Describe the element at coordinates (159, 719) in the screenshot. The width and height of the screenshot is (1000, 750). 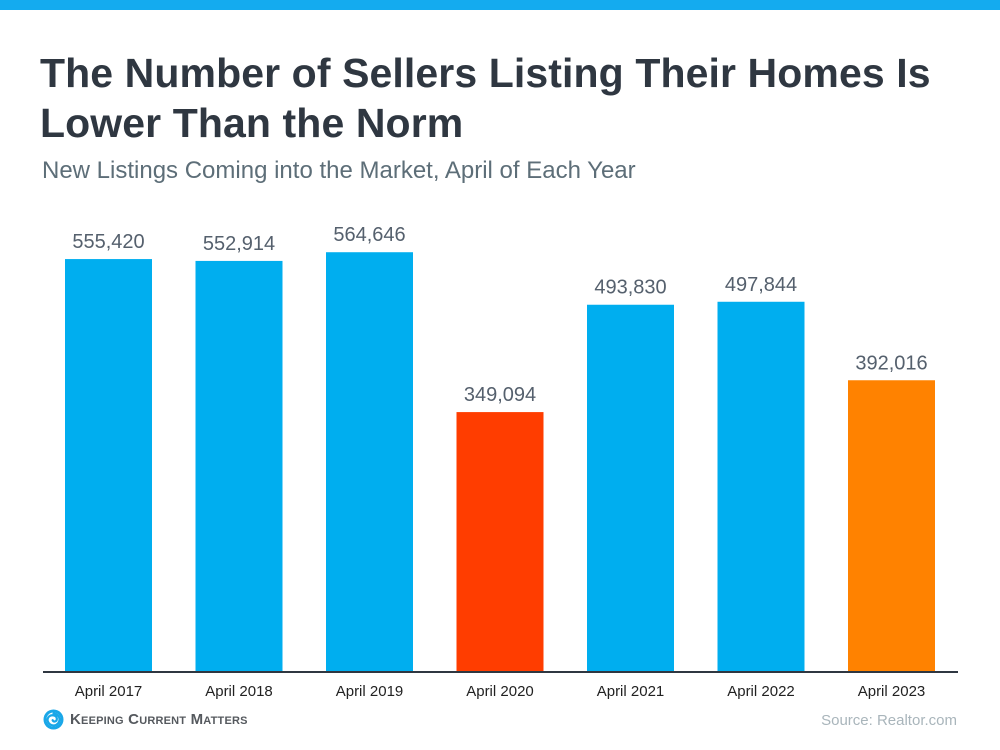
I see `logo-text: Keeping Current Matters` at that location.